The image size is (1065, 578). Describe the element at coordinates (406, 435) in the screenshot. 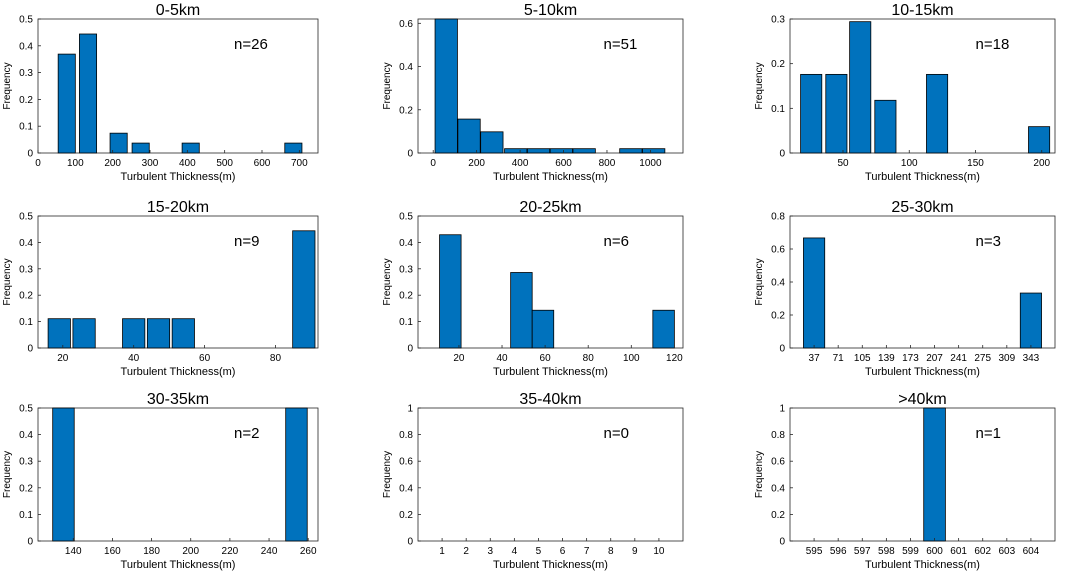

I see `y-tick-label: 0.8` at that location.